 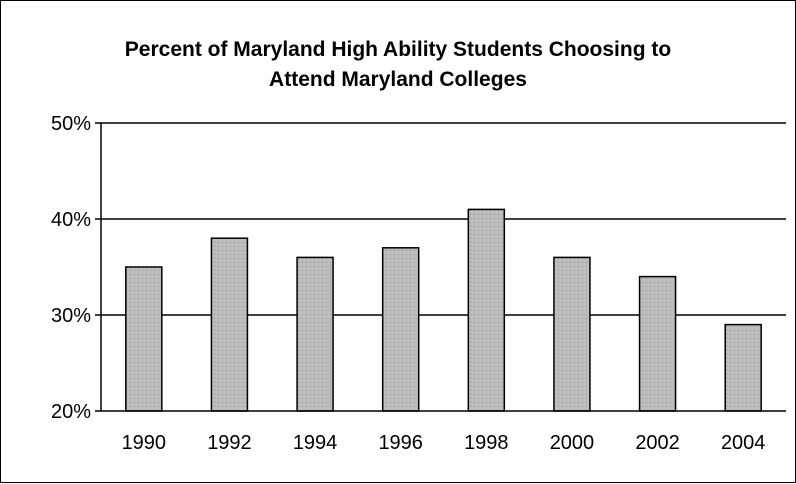 What do you see at coordinates (657, 343) in the screenshot?
I see `bar-2002` at bounding box center [657, 343].